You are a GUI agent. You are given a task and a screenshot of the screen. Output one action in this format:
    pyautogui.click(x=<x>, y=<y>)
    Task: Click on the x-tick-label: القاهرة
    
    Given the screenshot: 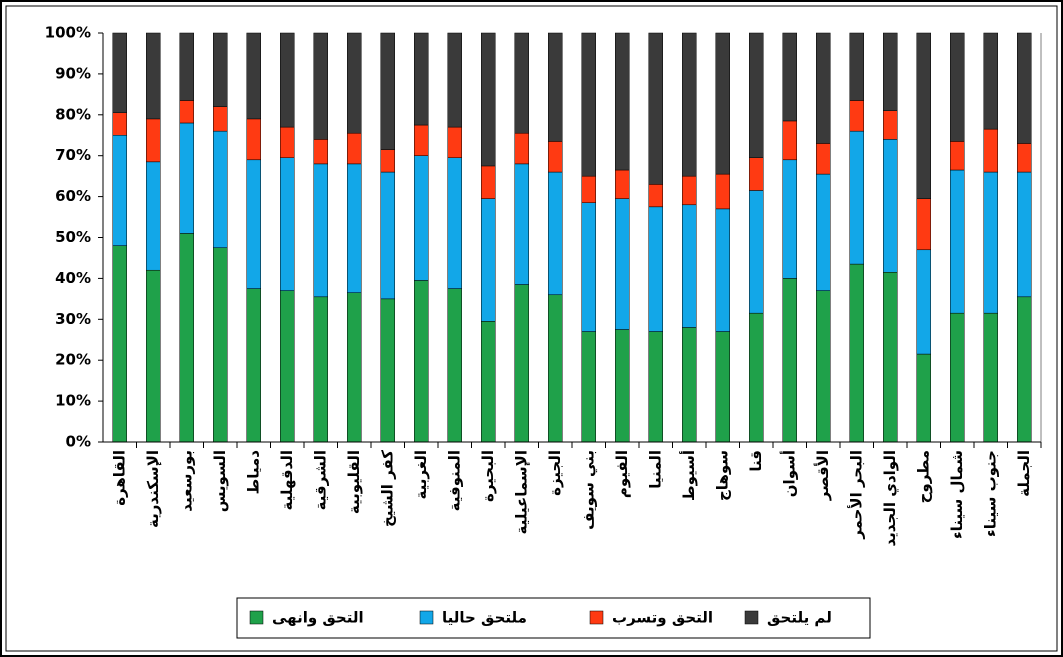 What is the action you would take?
    pyautogui.click(x=119, y=478)
    